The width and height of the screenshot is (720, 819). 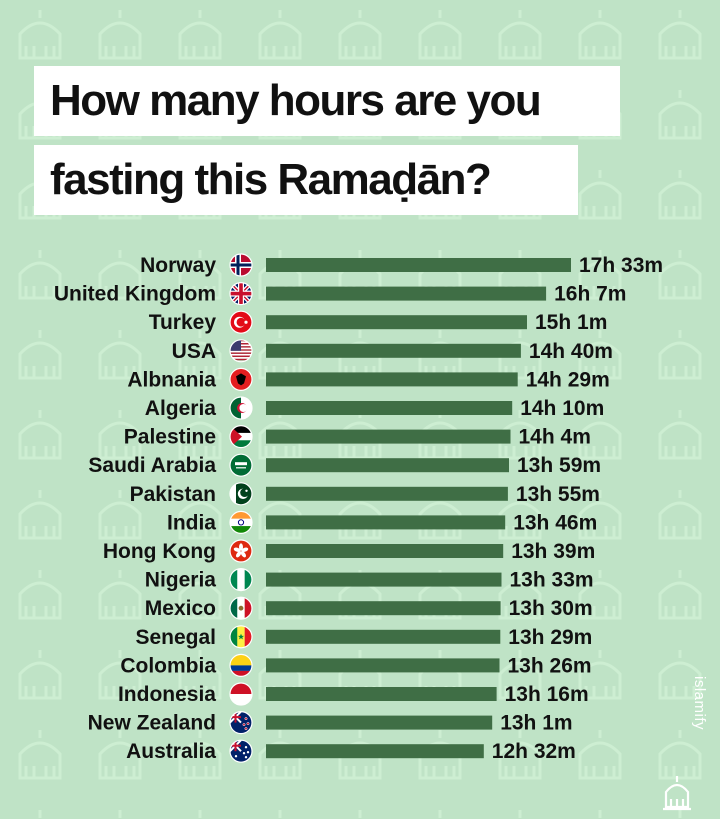 I want to click on country-label: Palestine, so click(x=170, y=437).